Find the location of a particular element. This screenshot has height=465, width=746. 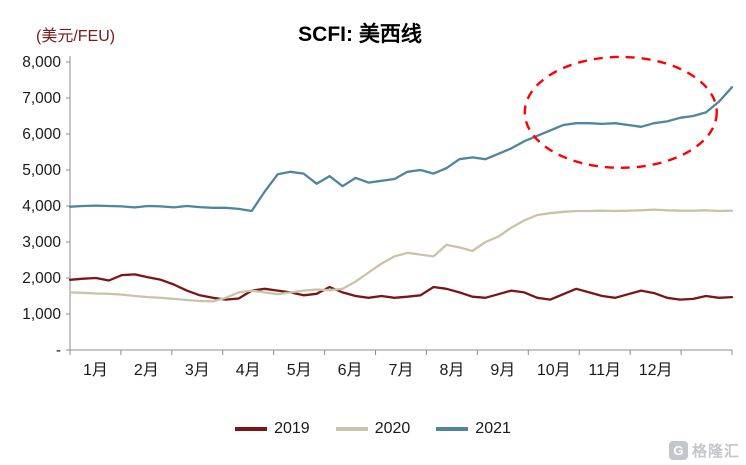

y-tick-label: - is located at coordinates (58, 350).